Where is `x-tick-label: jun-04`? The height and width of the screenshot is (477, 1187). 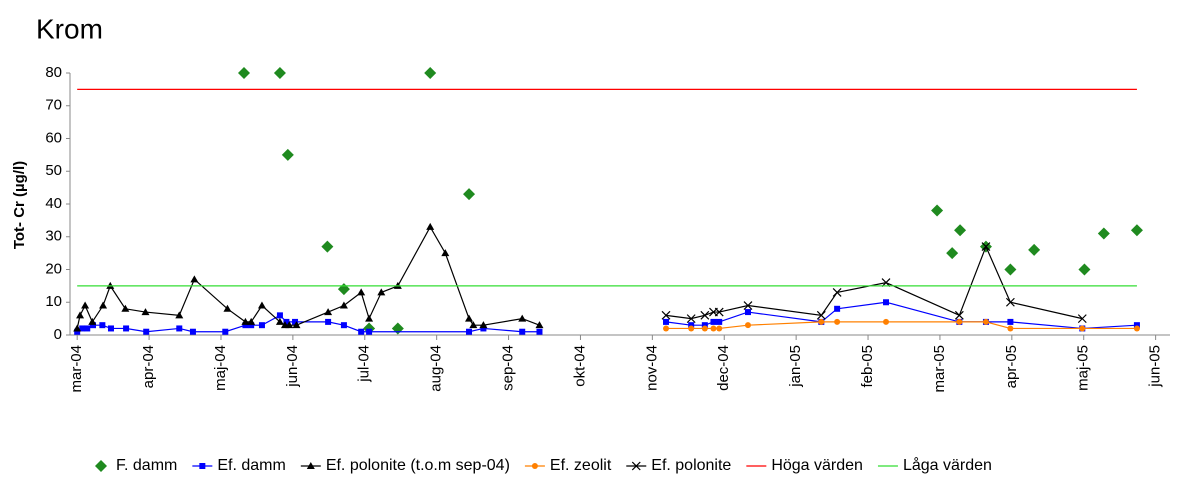 x-tick-label: jun-04 is located at coordinates (292, 366).